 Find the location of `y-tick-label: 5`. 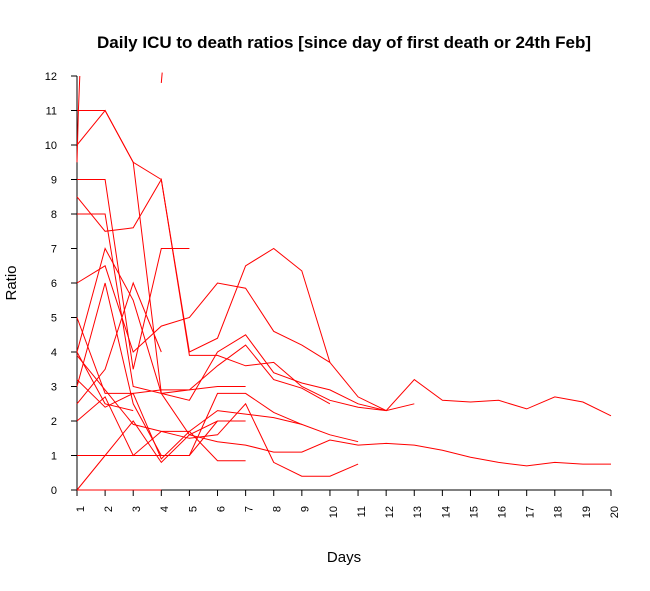

y-tick-label: 5 is located at coordinates (54, 319).